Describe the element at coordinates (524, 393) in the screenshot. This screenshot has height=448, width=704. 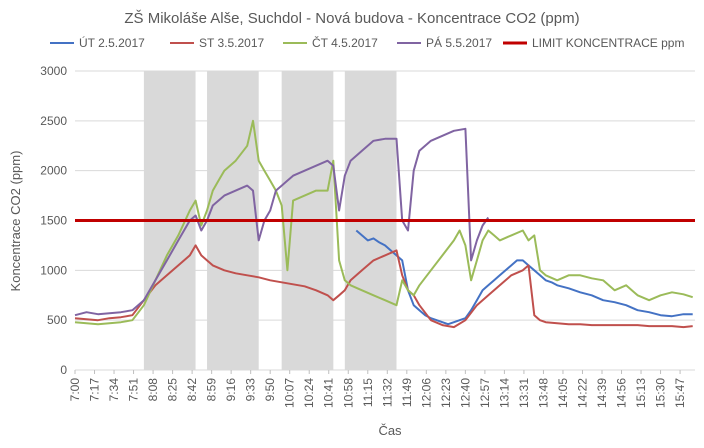
I see `x-tick-label: 13:31` at that location.